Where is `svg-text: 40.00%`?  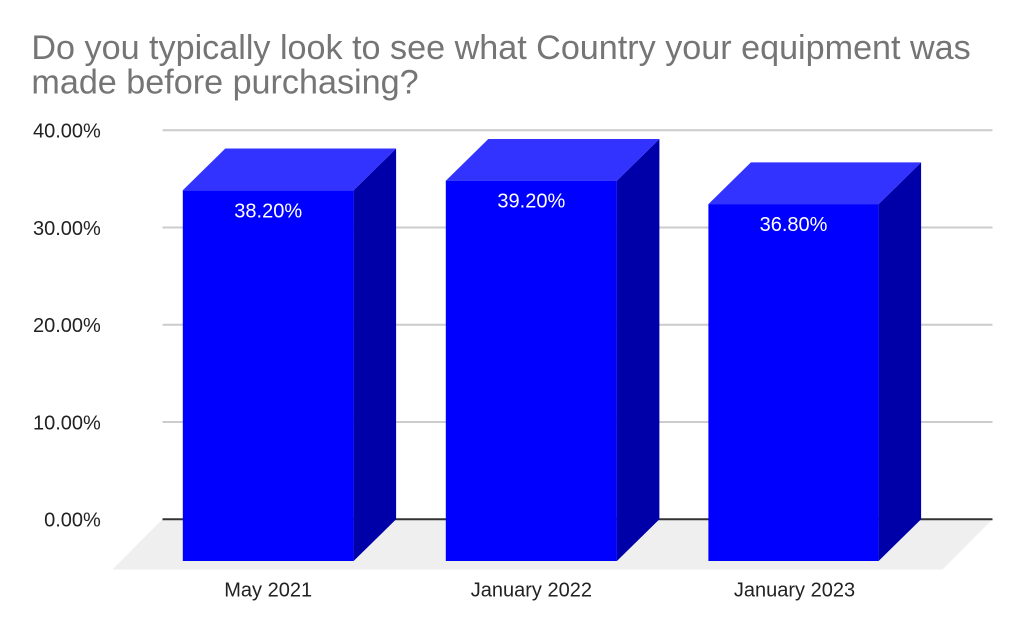 svg-text: 40.00% is located at coordinates (67, 132).